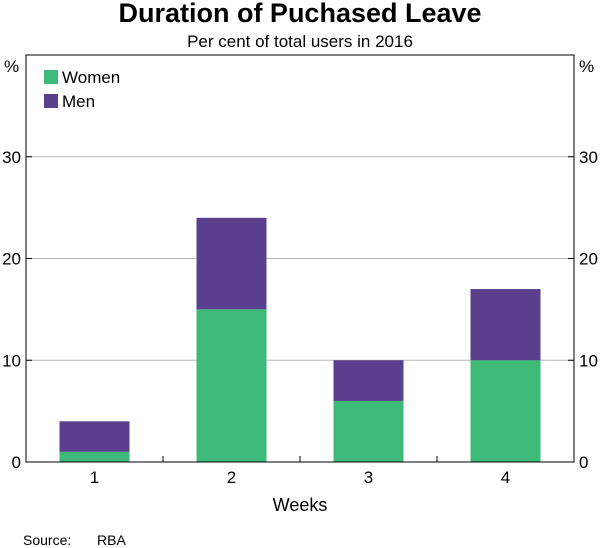 This screenshot has height=548, width=600. I want to click on legend: Women Men, so click(82, 89).